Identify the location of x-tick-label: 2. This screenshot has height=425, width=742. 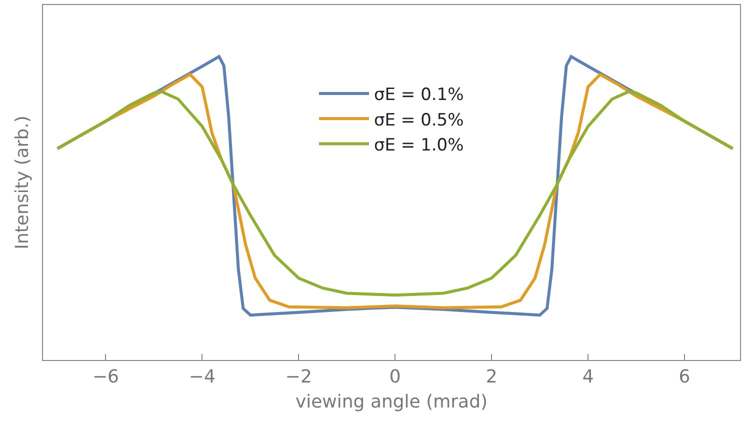
(492, 377).